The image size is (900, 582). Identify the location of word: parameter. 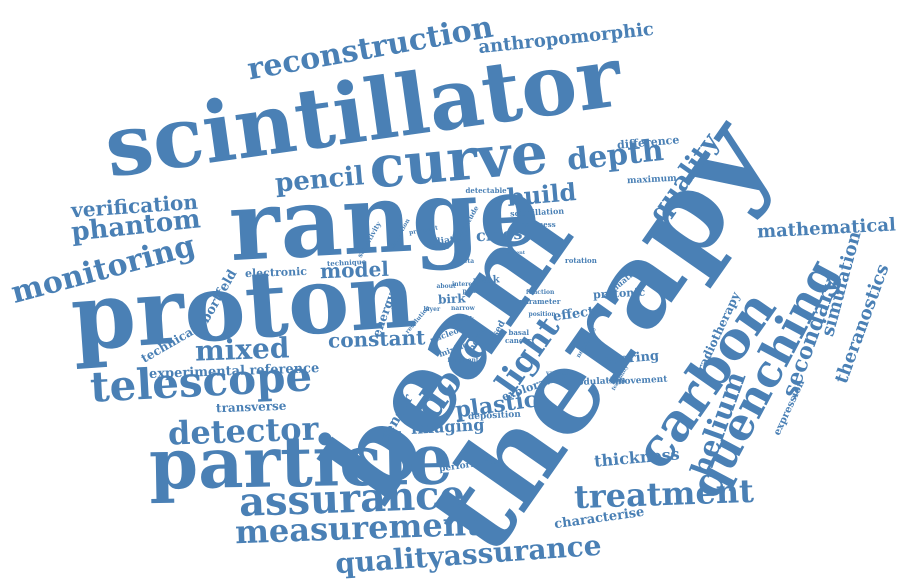
(540, 301).